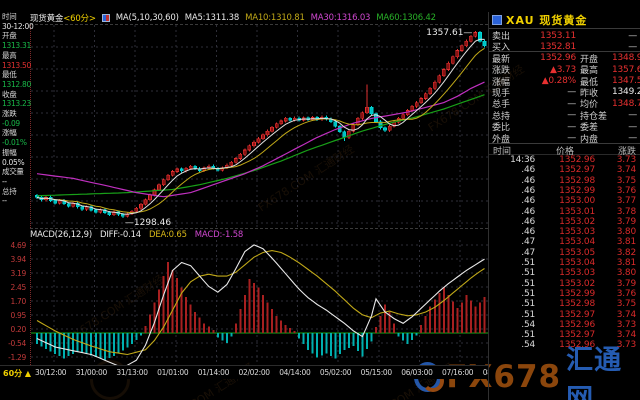  Describe the element at coordinates (18, 259) in the screenshot. I see `macd-axis-label: 3.94` at that location.